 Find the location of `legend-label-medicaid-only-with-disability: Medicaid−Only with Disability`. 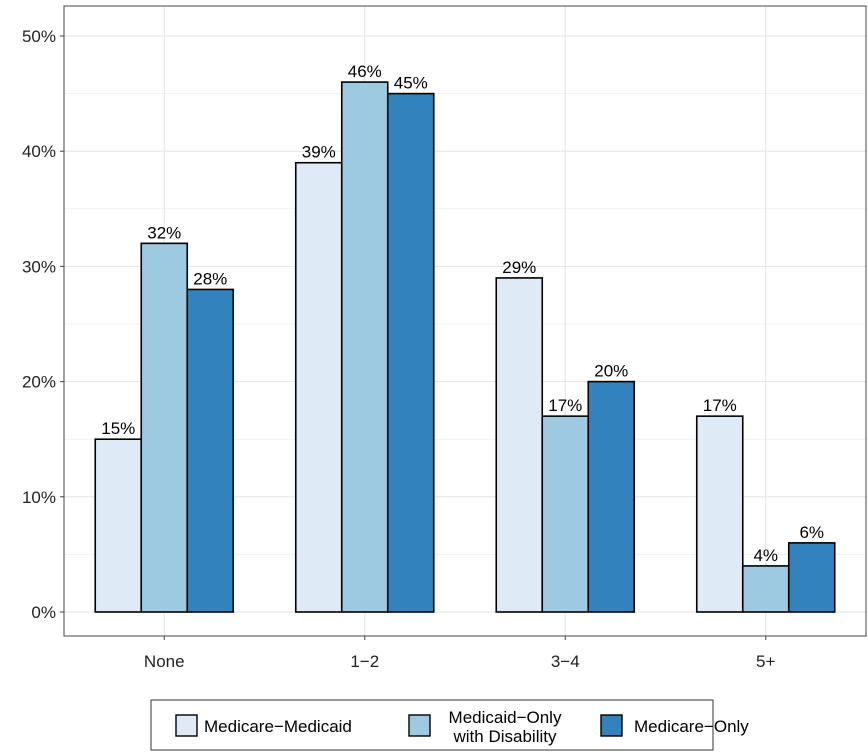

legend-label-medicaid-only-with-disability: Medicaid−Only with Disability is located at coordinates (505, 727).